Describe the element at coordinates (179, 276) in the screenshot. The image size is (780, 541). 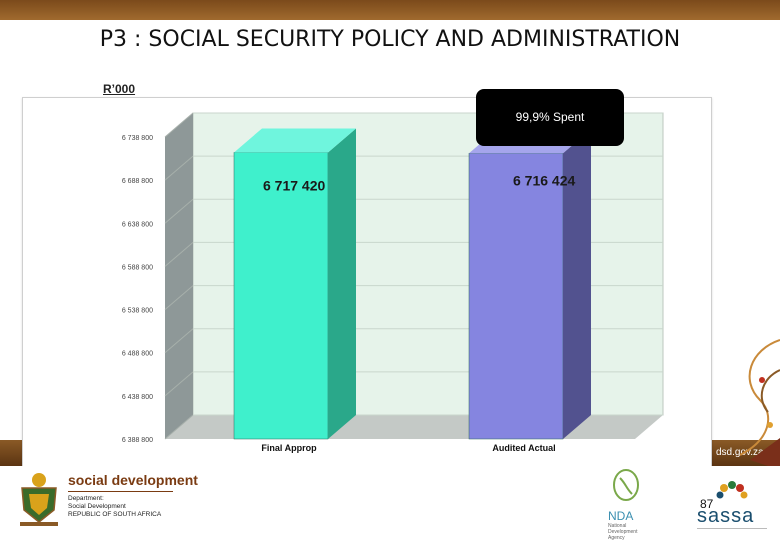
I see `chart-side-wall` at that location.